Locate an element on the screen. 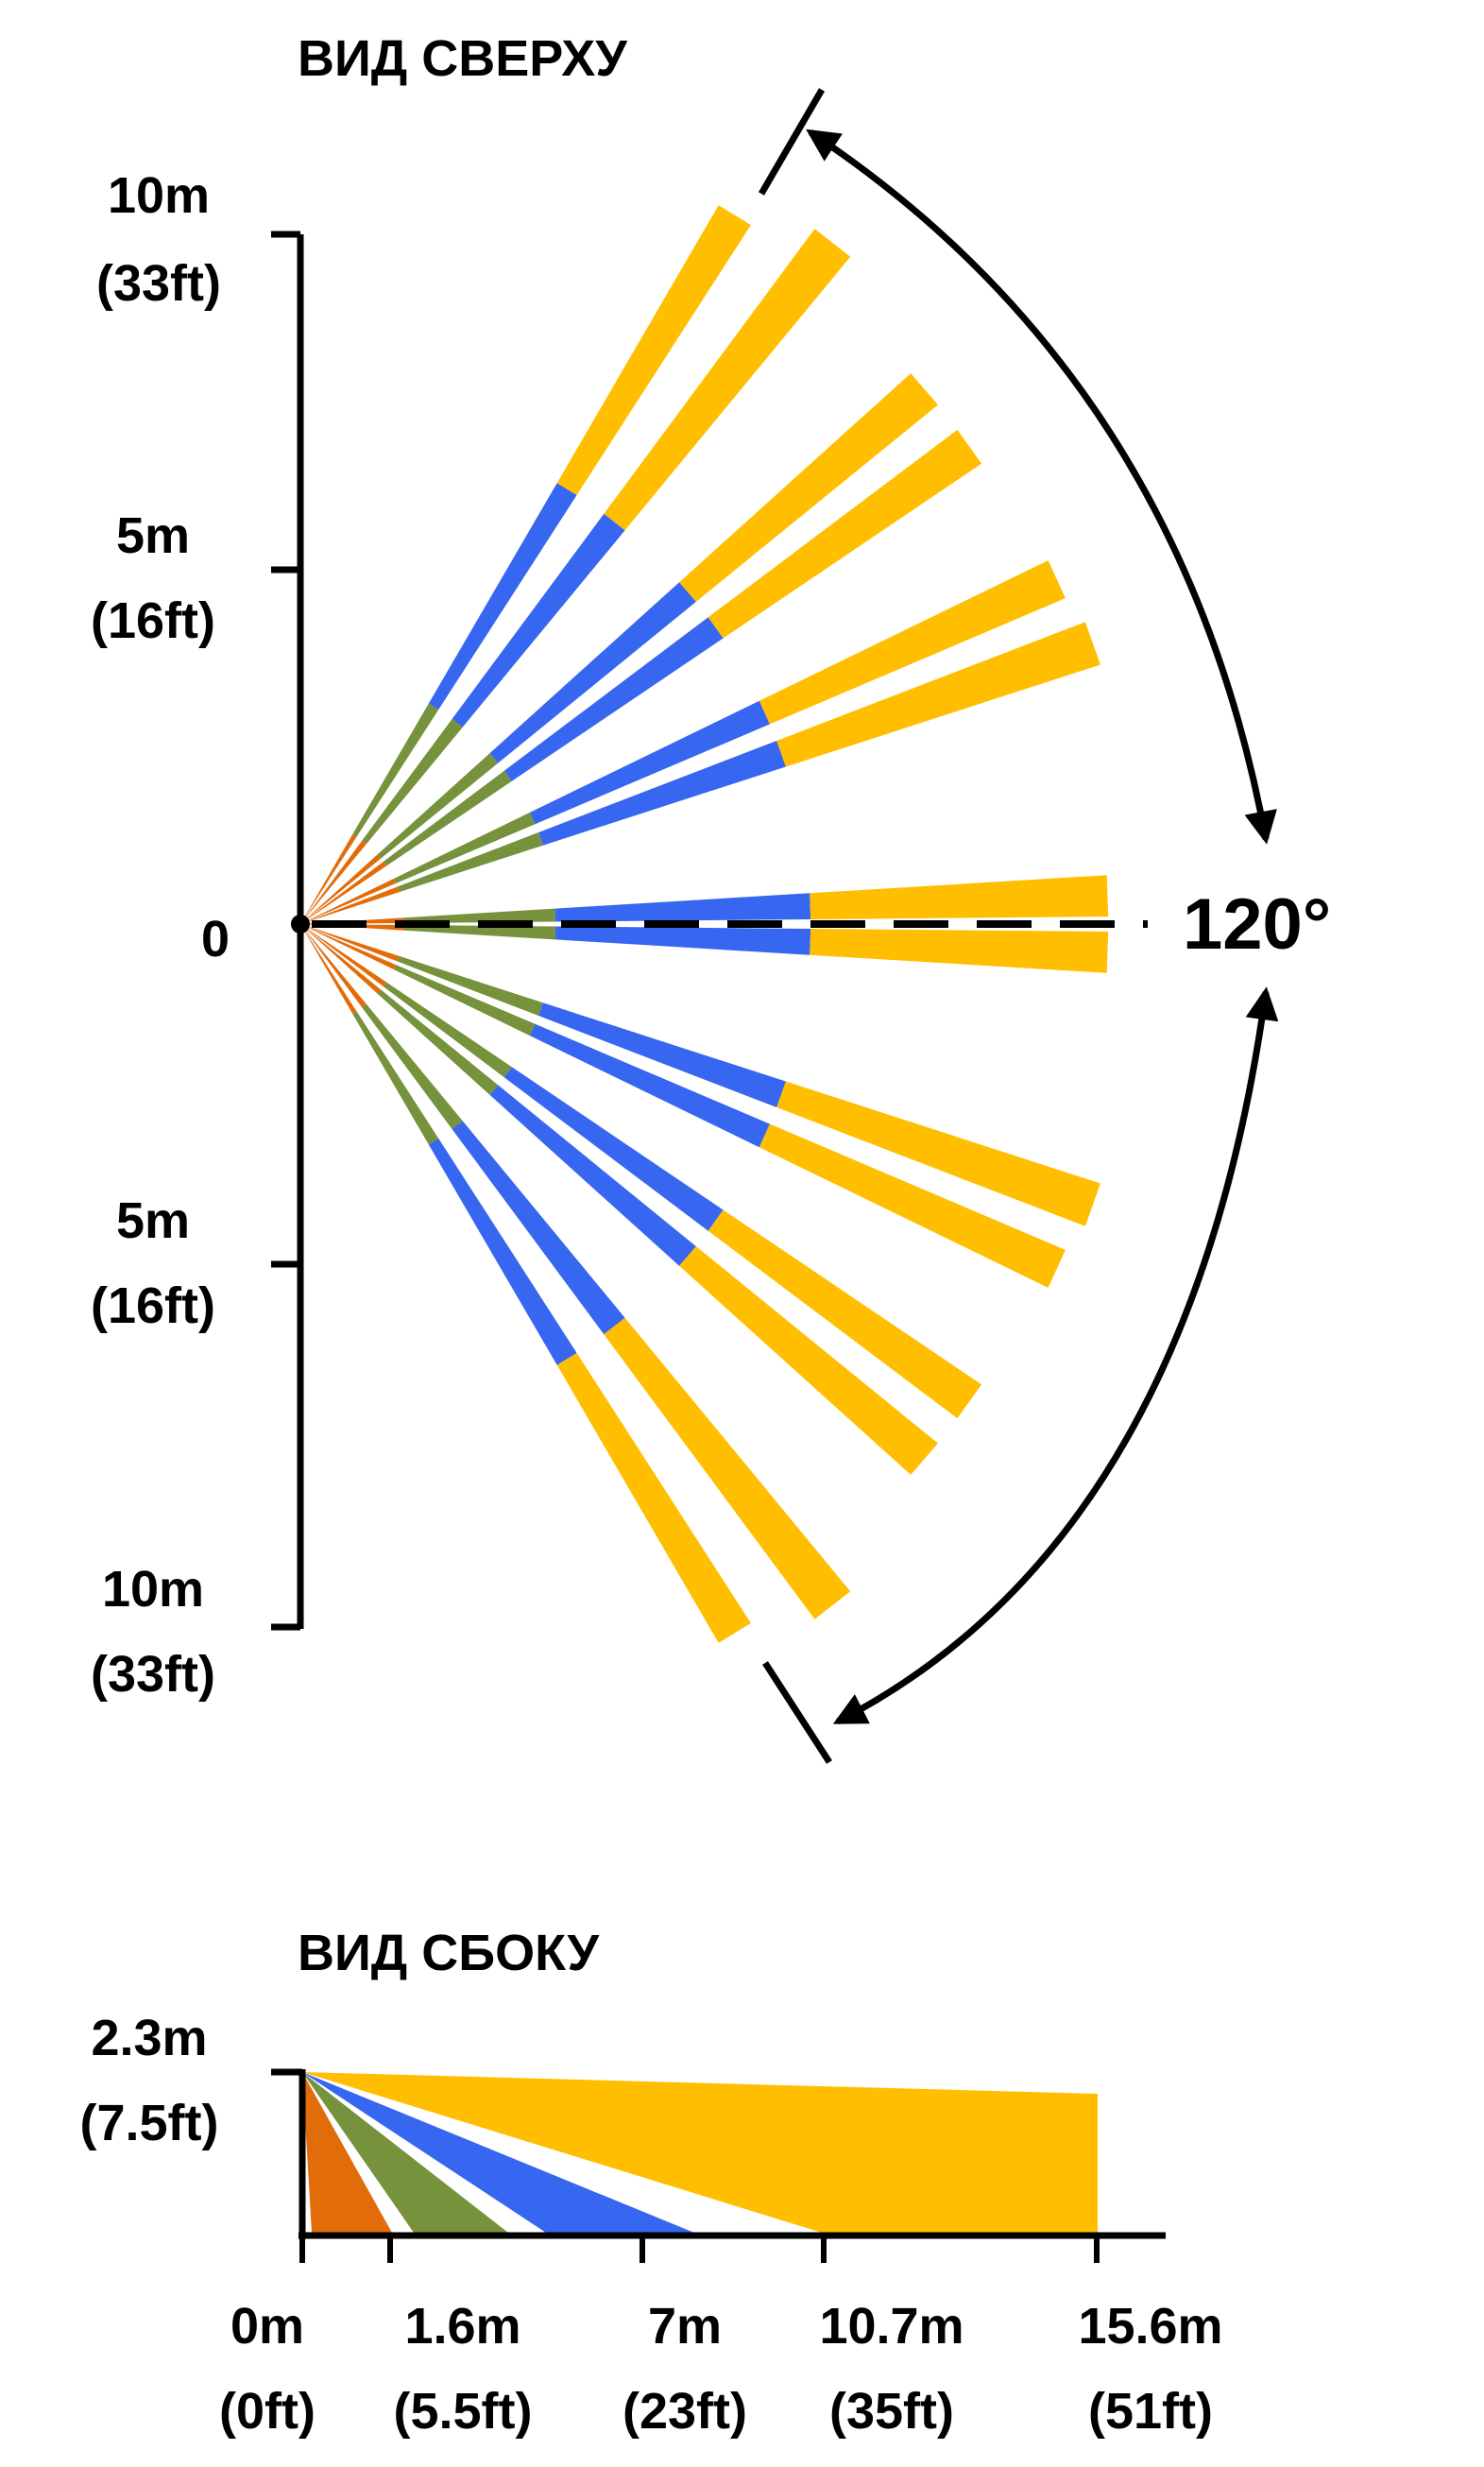 Image resolution: width=1484 pixels, height=2467 pixels. axis-label-top-5m: 5m (16ft) is located at coordinates (153, 578).